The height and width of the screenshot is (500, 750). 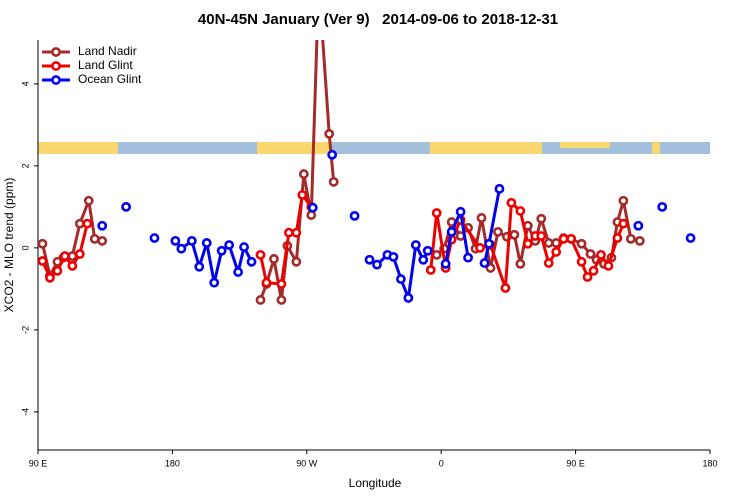 What do you see at coordinates (25, 412) in the screenshot?
I see `y-tick-label: -4` at bounding box center [25, 412].